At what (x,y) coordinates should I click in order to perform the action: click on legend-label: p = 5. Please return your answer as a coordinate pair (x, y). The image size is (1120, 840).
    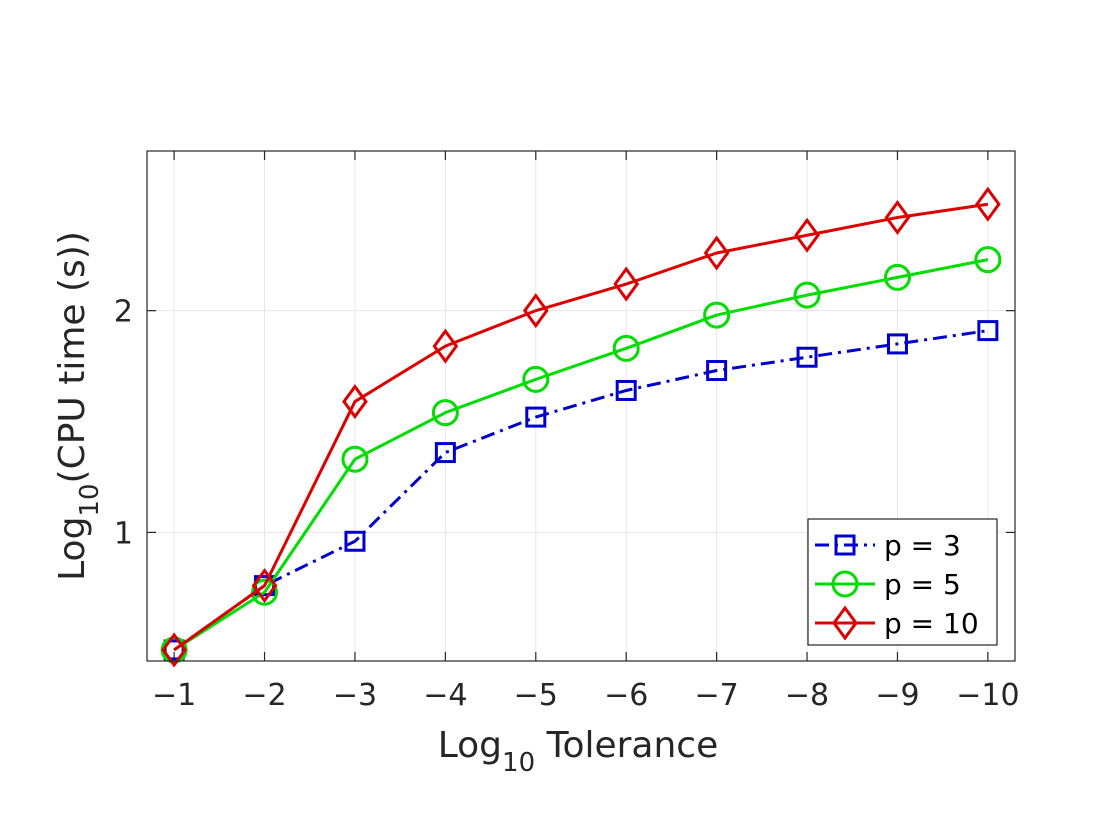
    Looking at the image, I should click on (922, 584).